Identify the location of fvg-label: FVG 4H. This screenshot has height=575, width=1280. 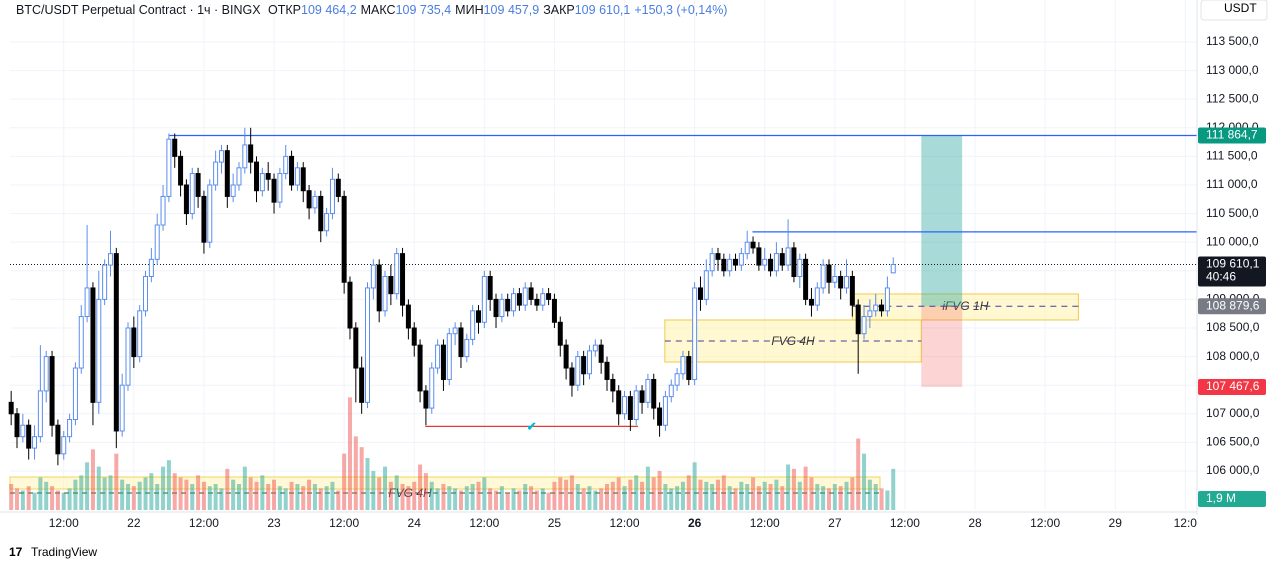
(793, 341).